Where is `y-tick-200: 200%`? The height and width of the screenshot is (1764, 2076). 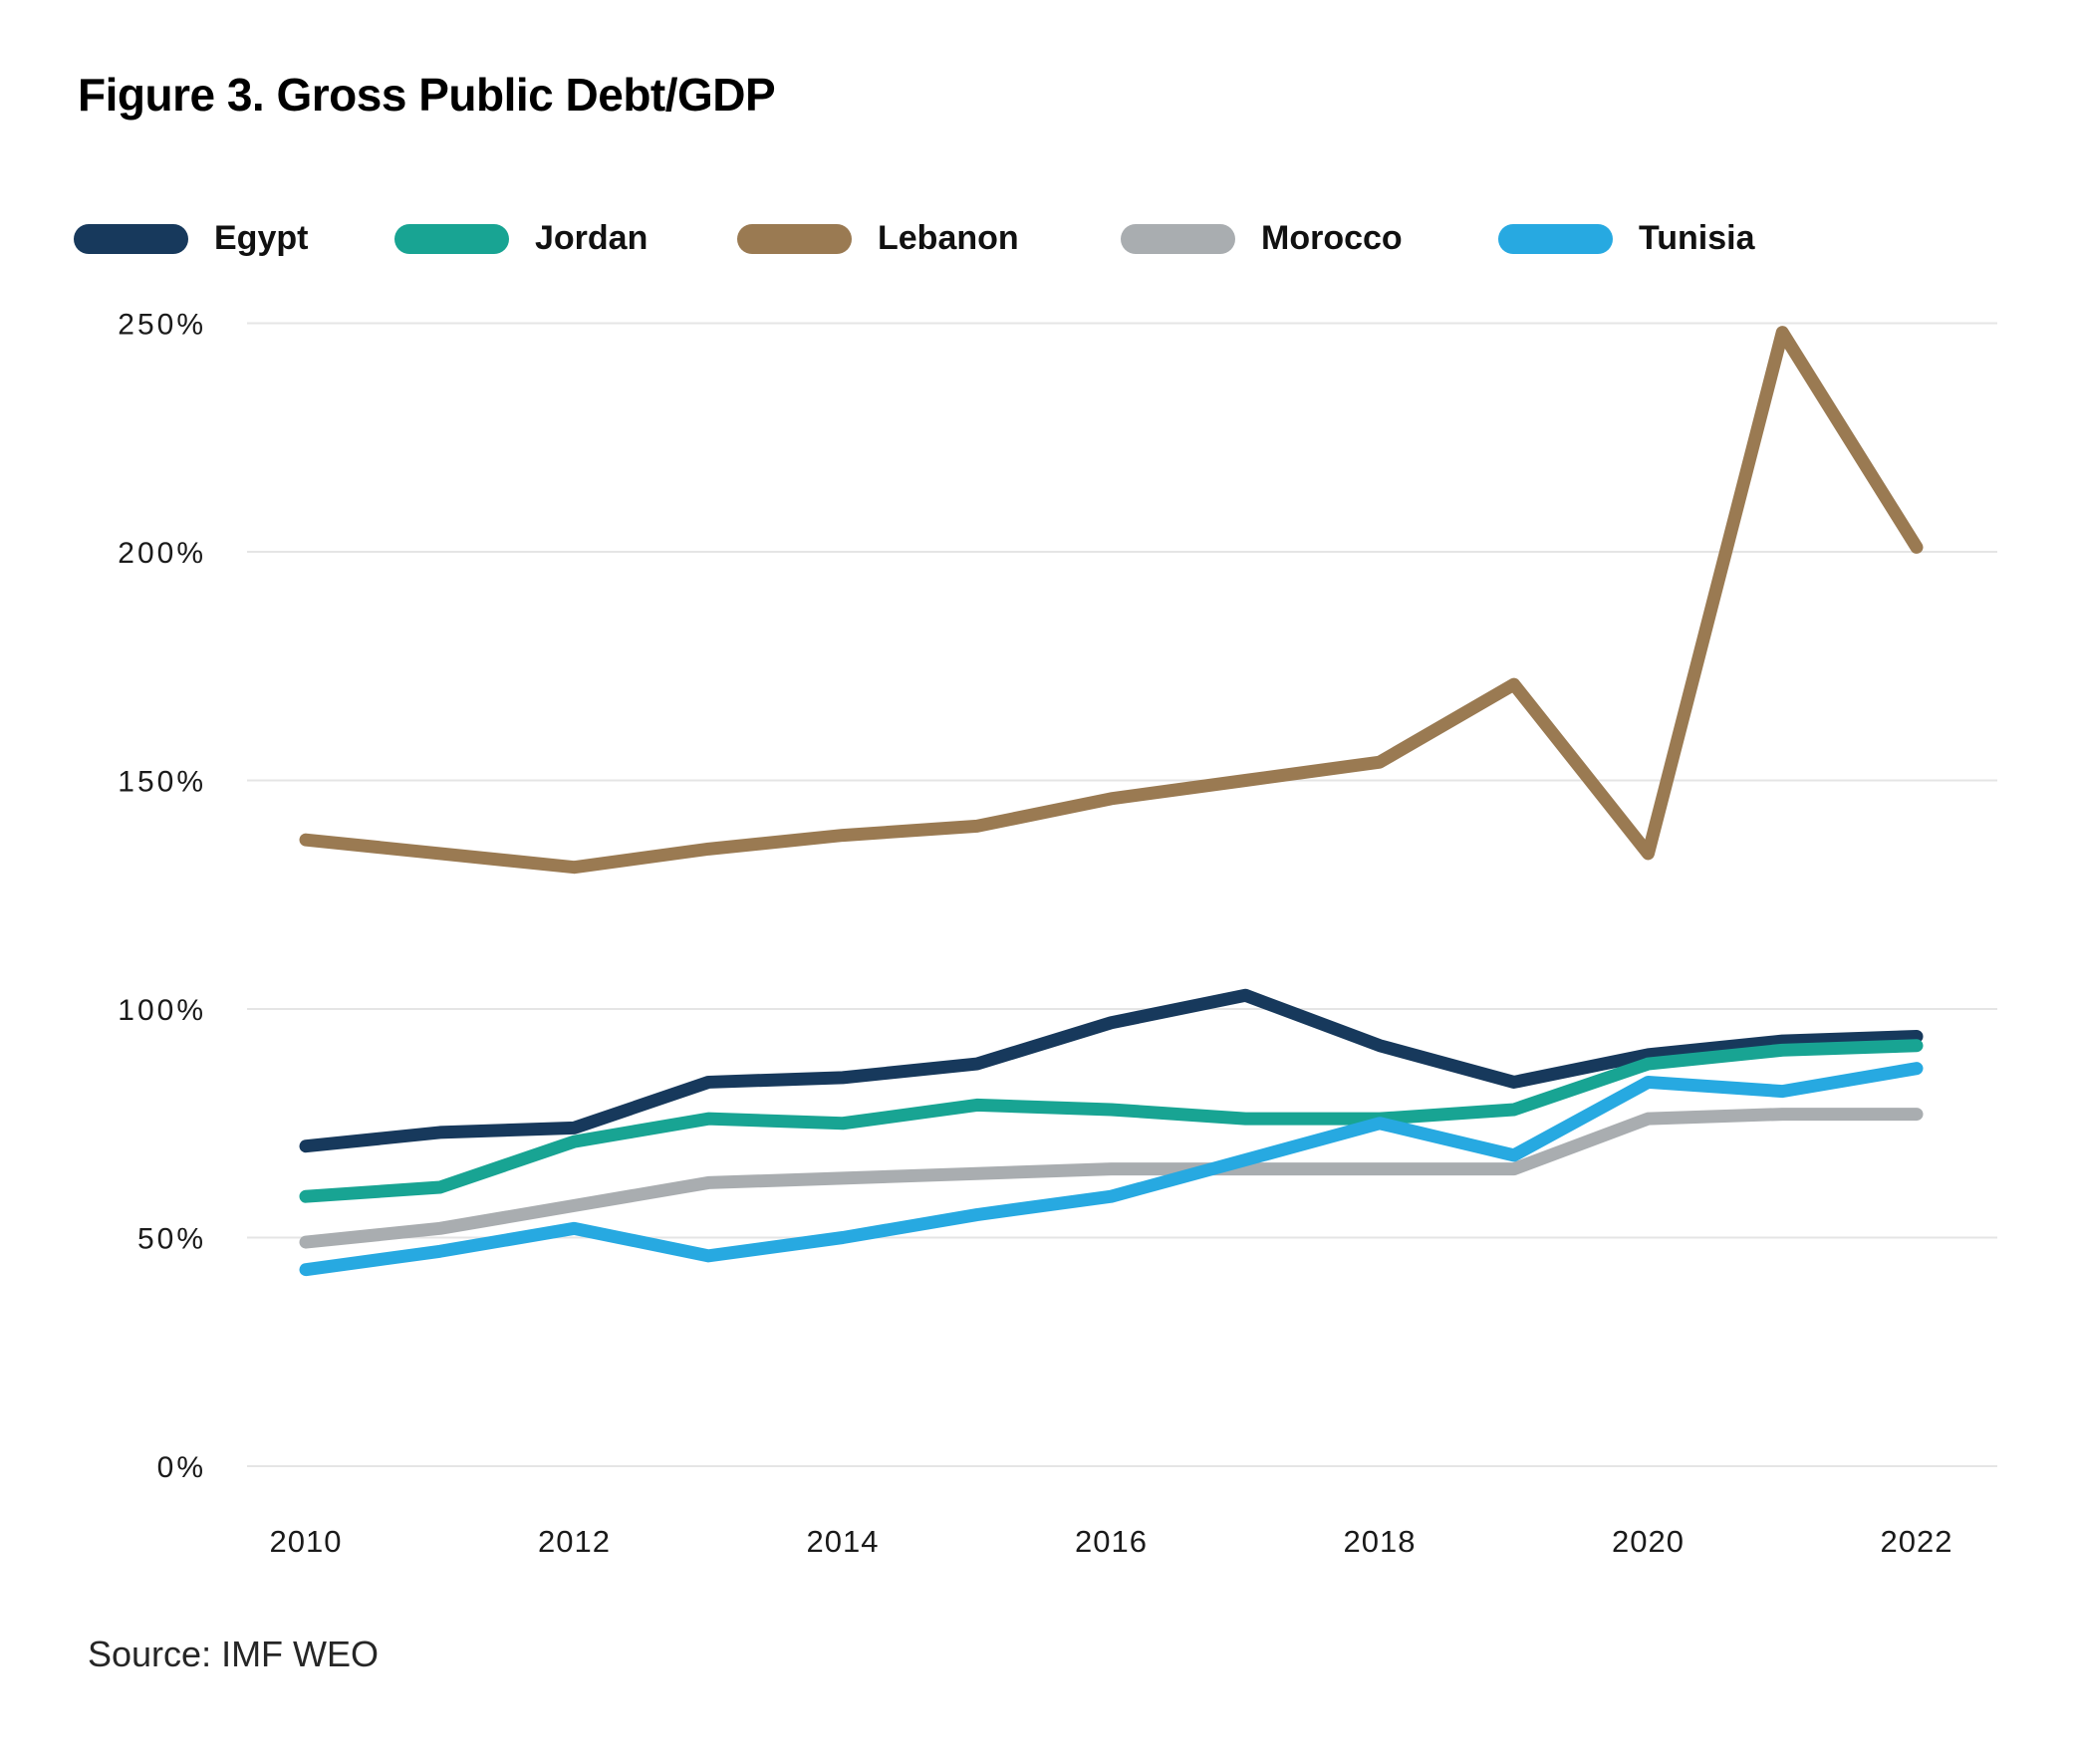
y-tick-200: 200% is located at coordinates (162, 553).